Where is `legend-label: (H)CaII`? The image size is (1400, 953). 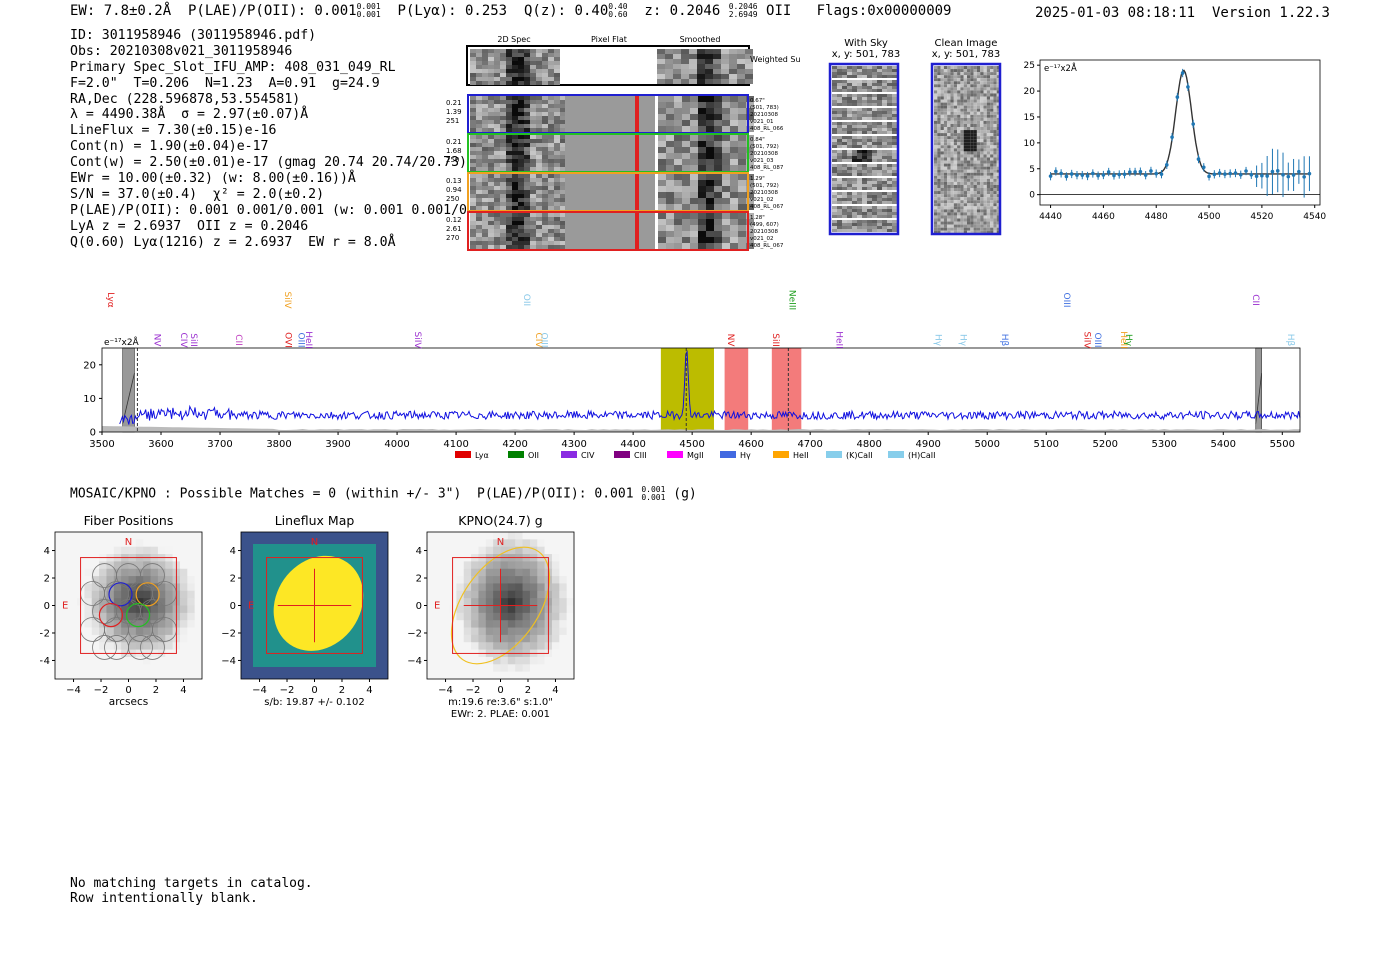 legend-label: (H)CaII is located at coordinates (921, 455).